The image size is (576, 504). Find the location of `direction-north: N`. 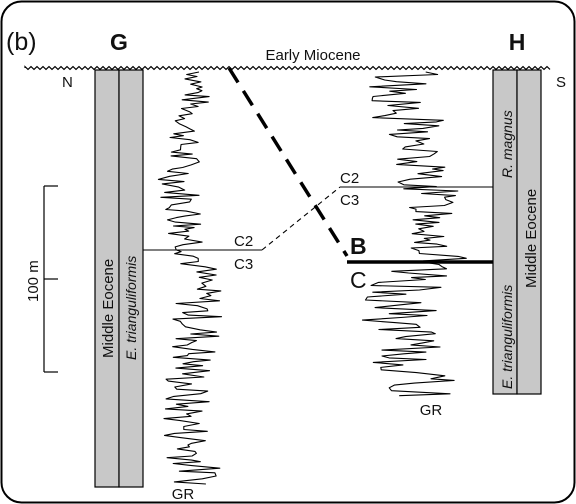

direction-north: N is located at coordinates (67, 82).